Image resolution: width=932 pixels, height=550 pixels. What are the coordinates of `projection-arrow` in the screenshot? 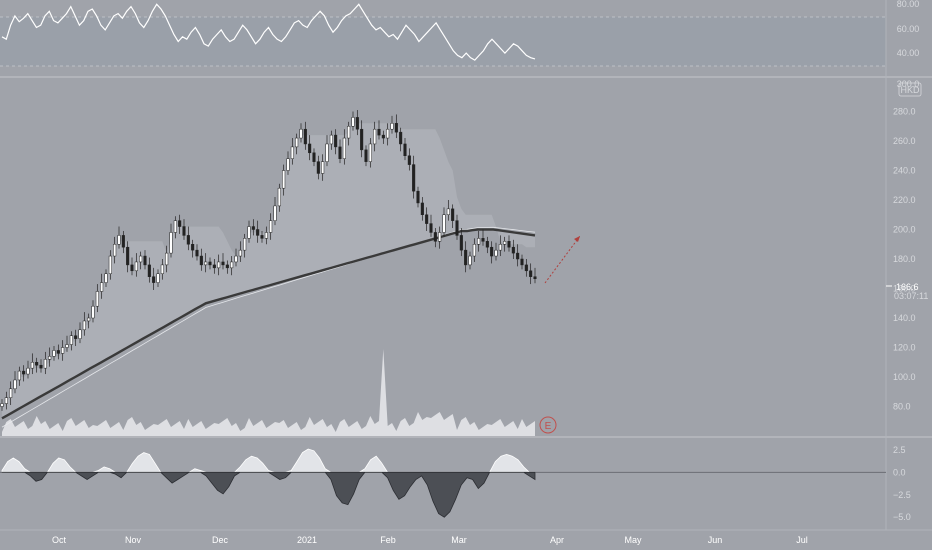 It's located at (562, 259).